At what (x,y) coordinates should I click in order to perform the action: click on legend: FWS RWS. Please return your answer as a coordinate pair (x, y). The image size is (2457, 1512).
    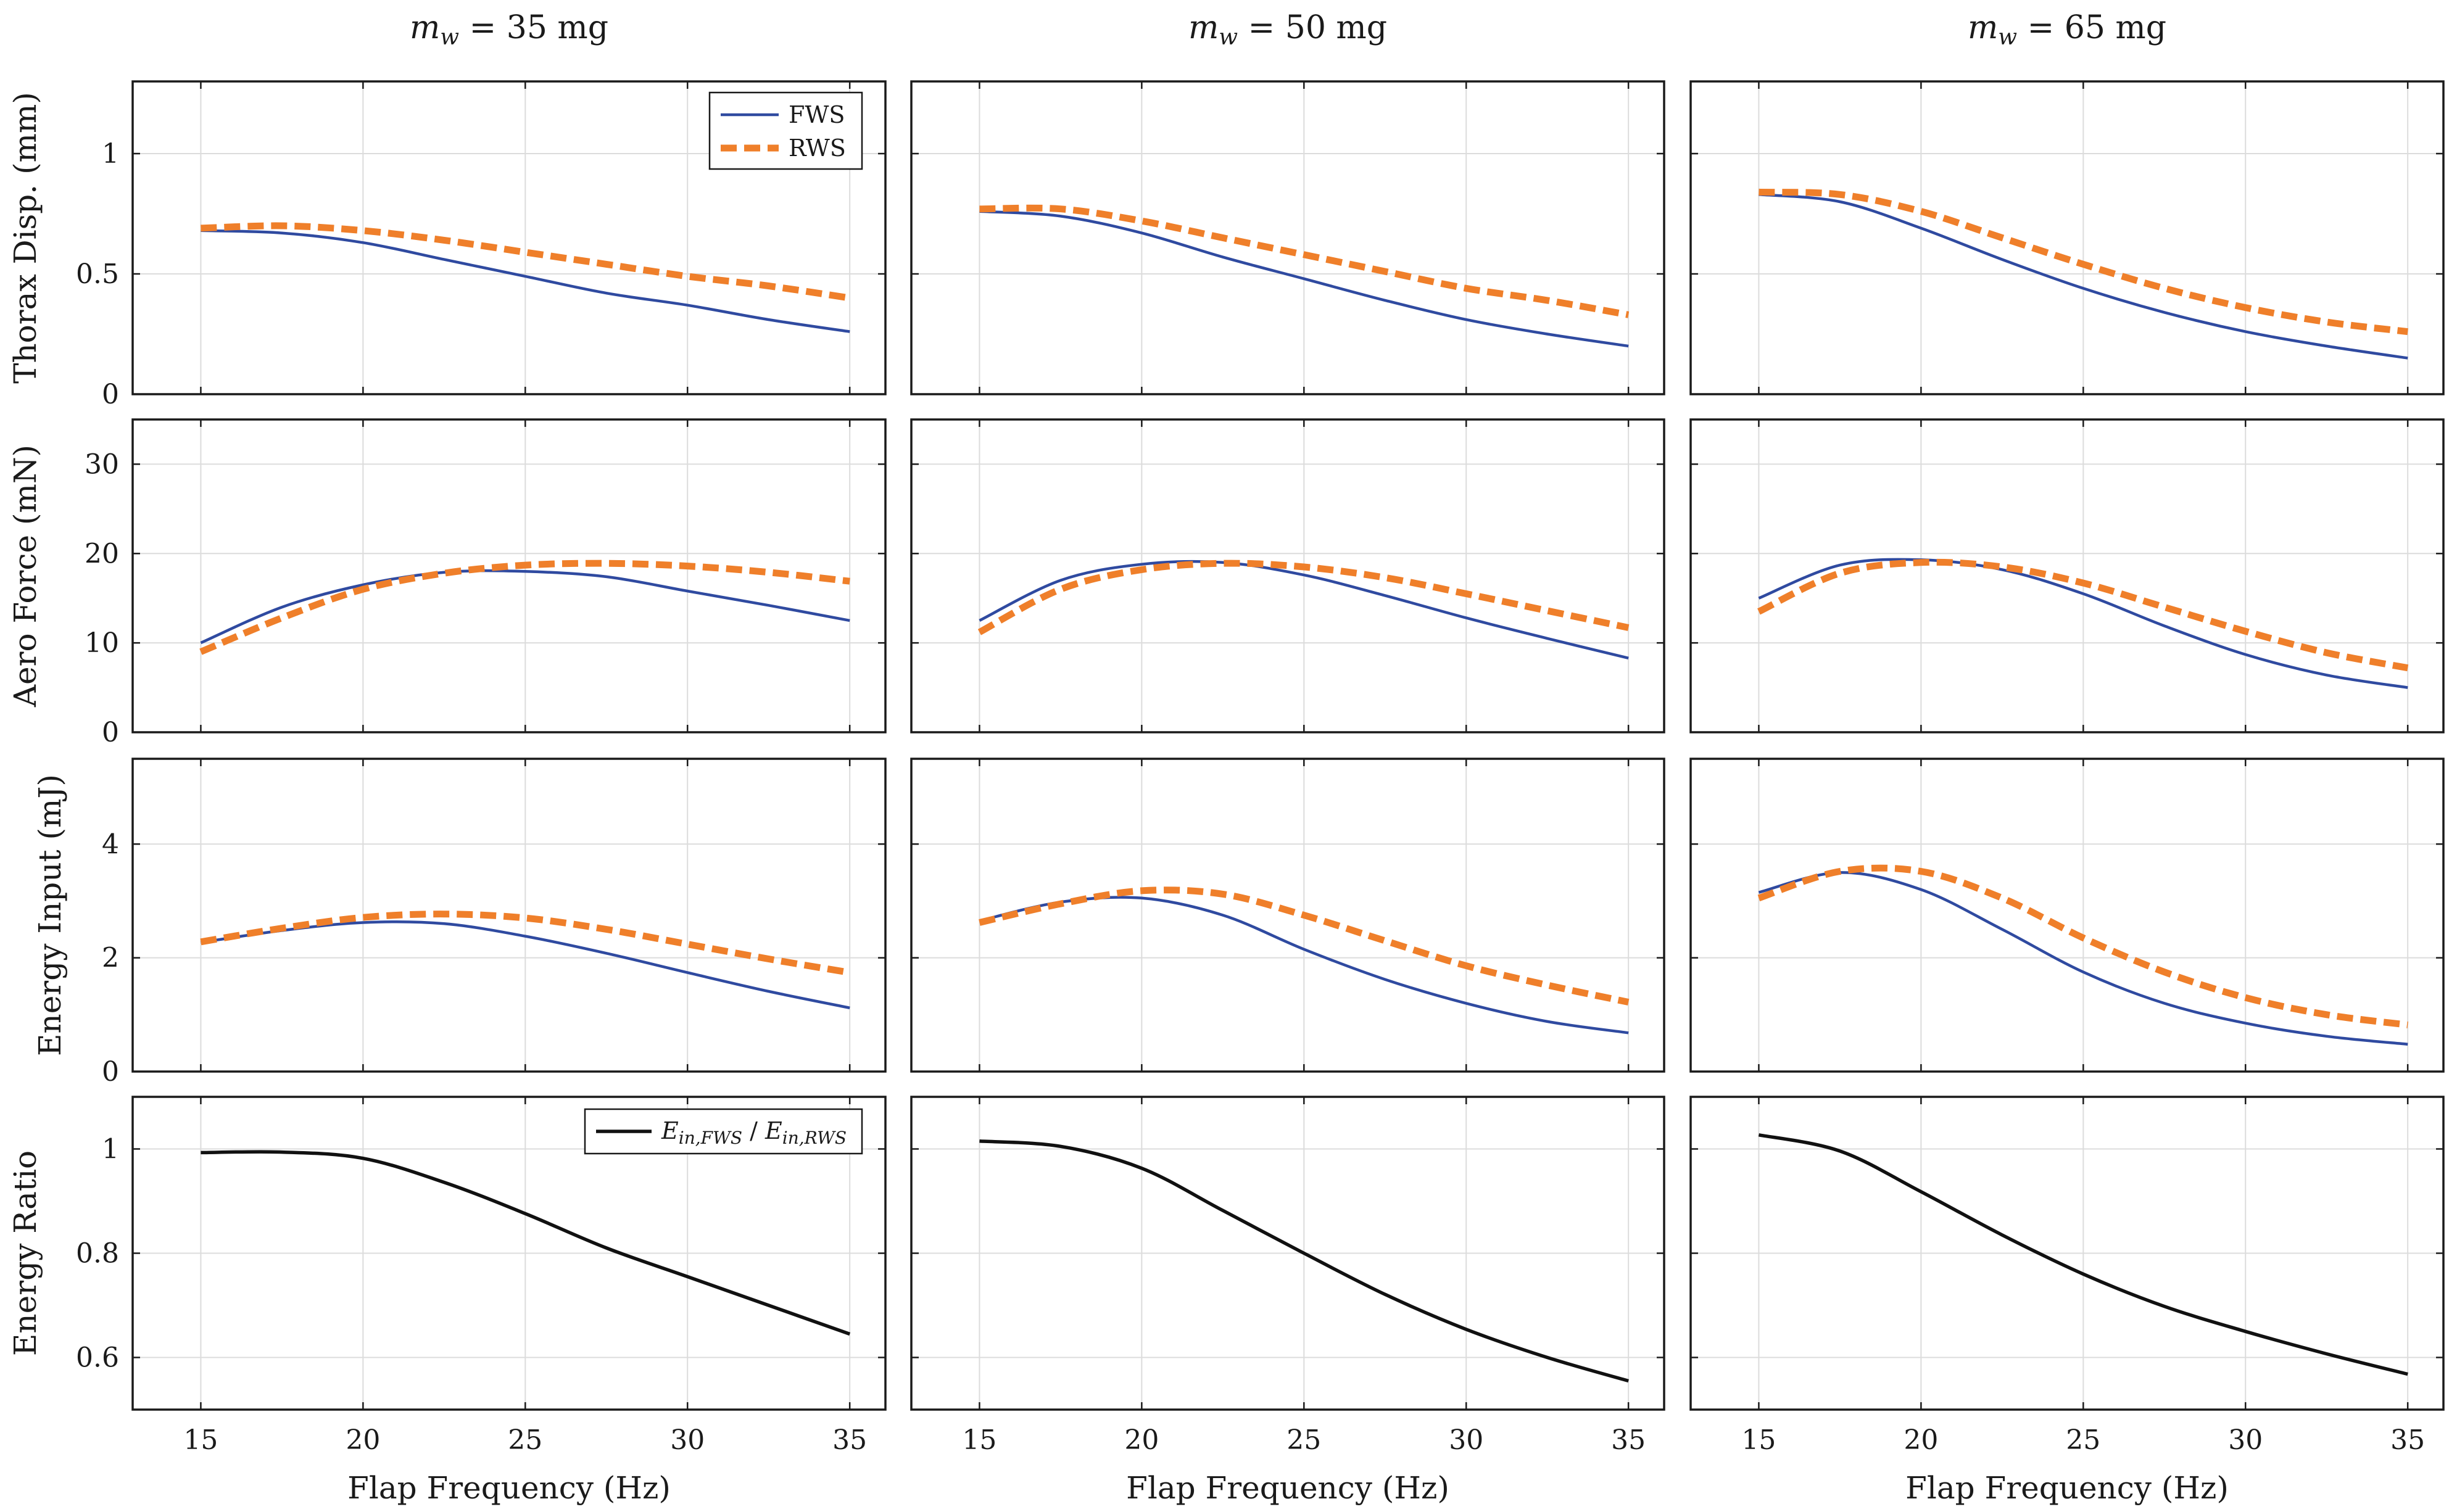
    Looking at the image, I should click on (785, 130).